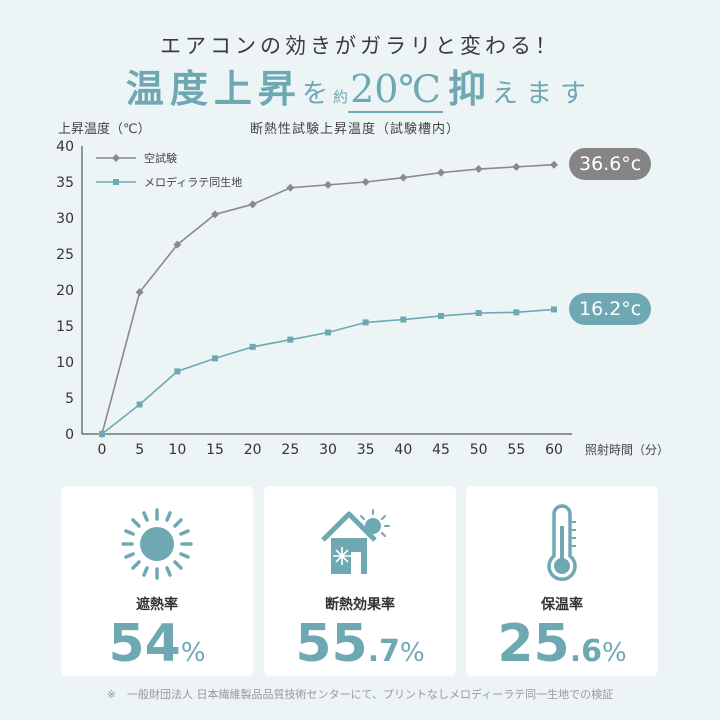  What do you see at coordinates (157, 605) in the screenshot?
I see `card-label: 遮熱率` at bounding box center [157, 605].